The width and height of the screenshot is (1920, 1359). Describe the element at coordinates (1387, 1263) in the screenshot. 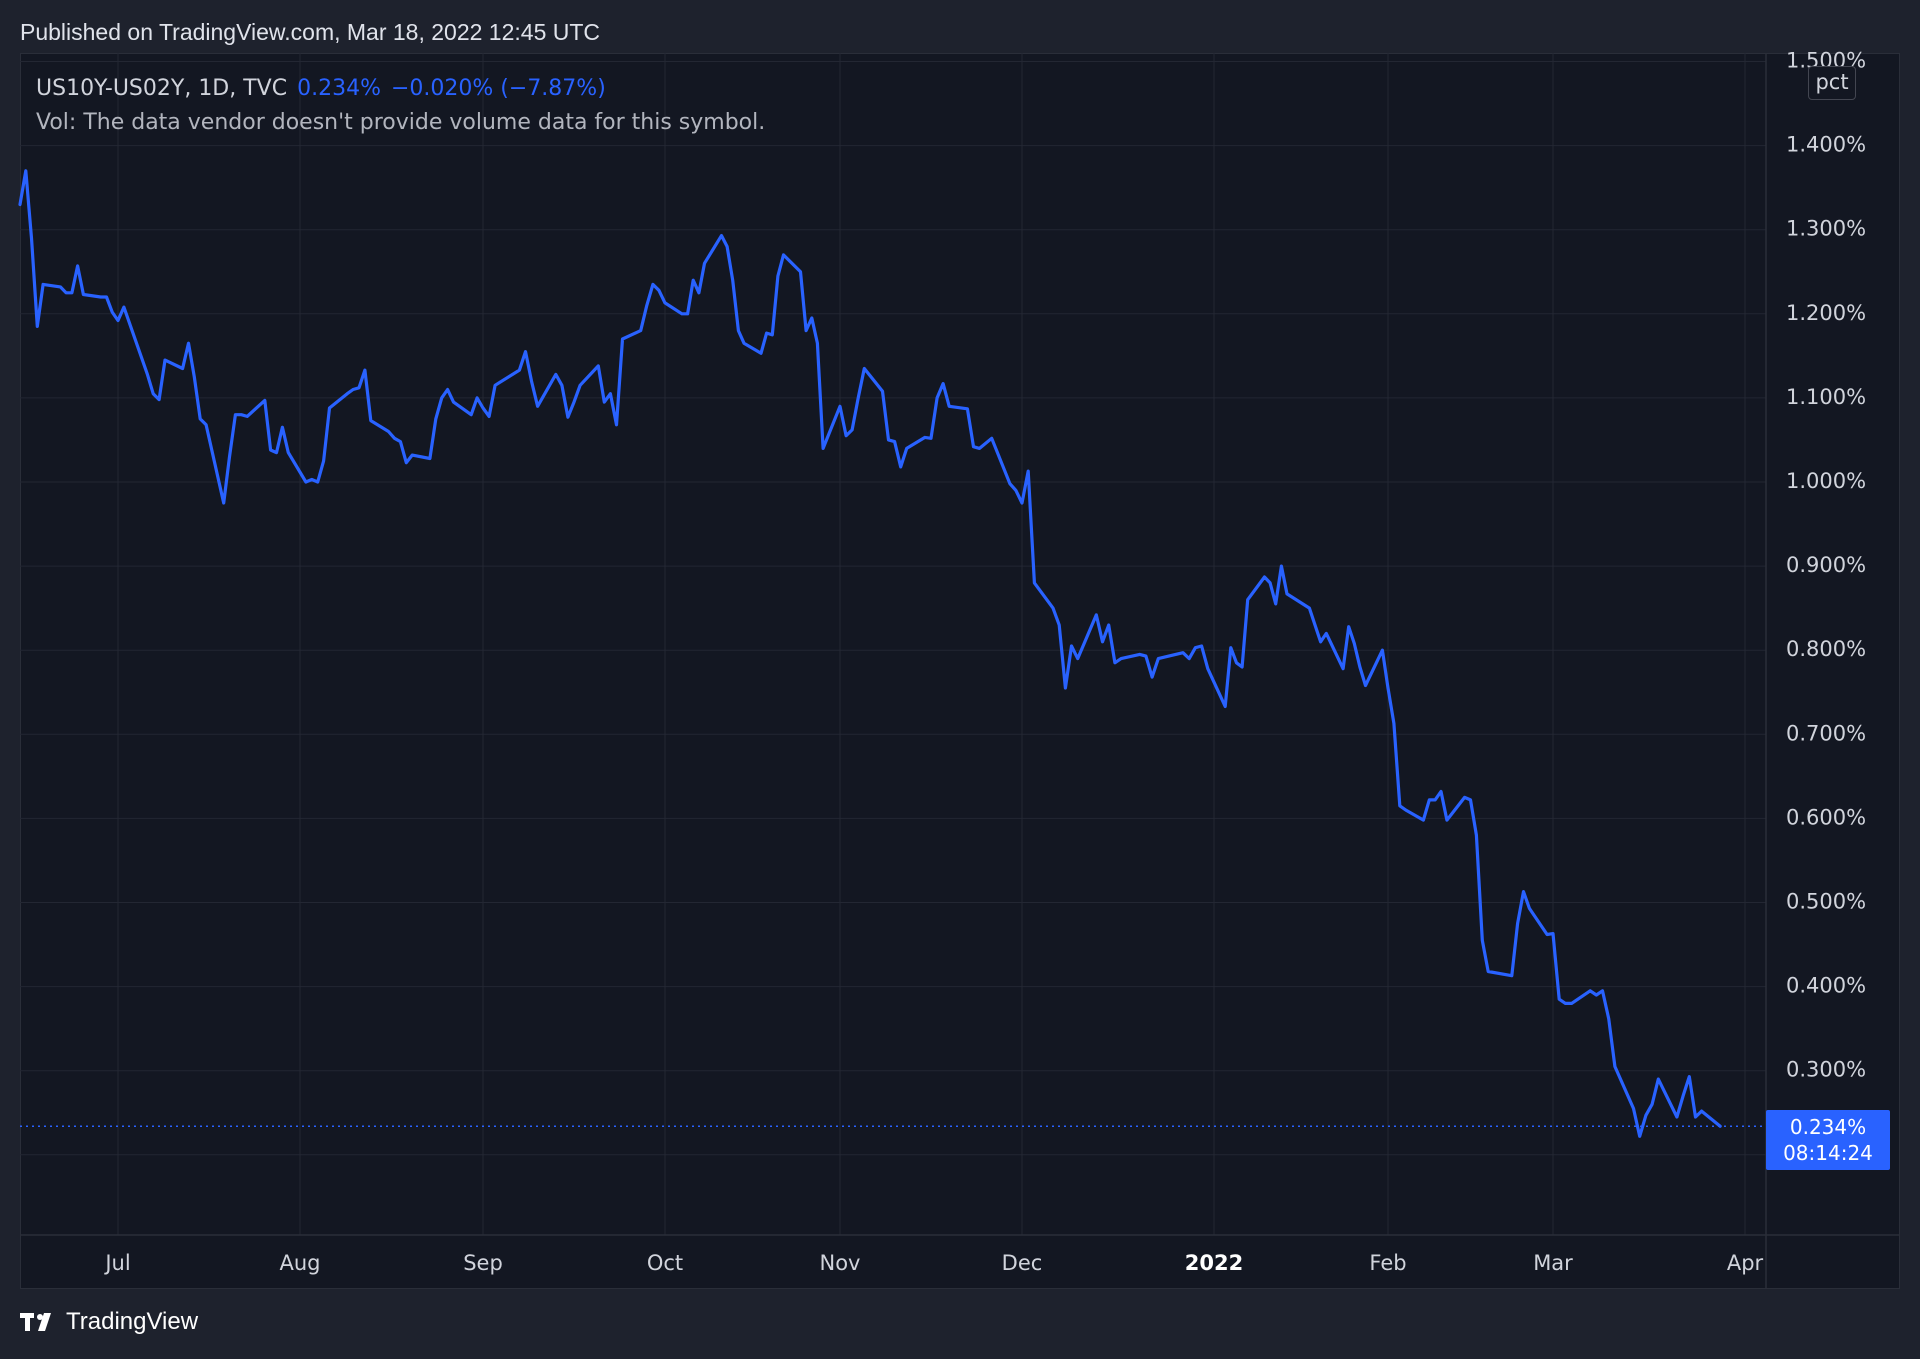

I see `x-tick-label: Feb` at that location.